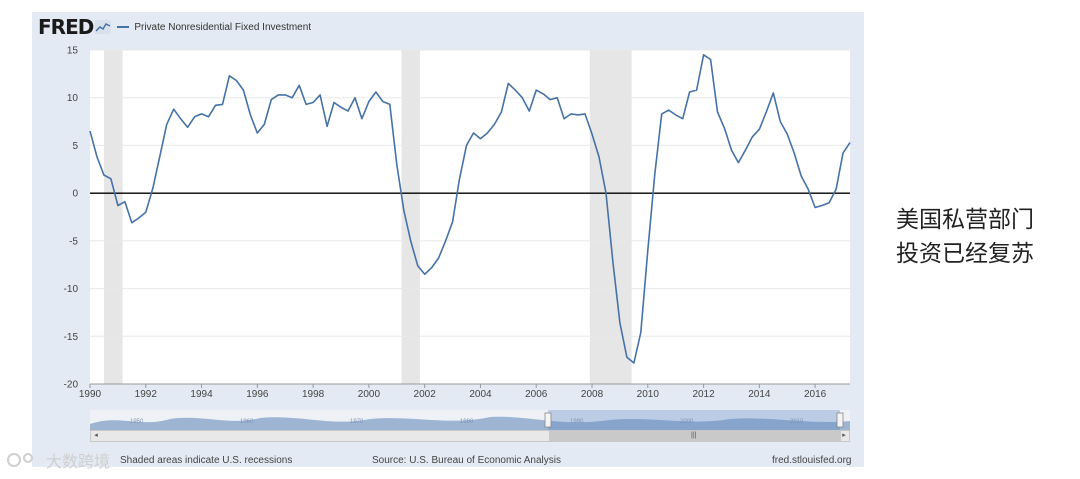  Describe the element at coordinates (648, 394) in the screenshot. I see `x-tick-label: 2010` at that location.